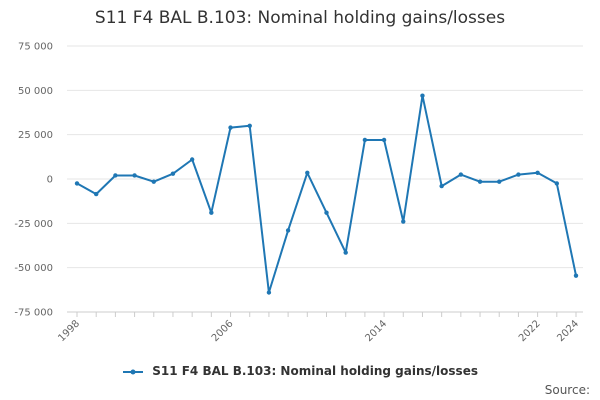 This screenshot has width=600, height=400. What do you see at coordinates (50, 180) in the screenshot?
I see `y-tick-label: 0` at bounding box center [50, 180].